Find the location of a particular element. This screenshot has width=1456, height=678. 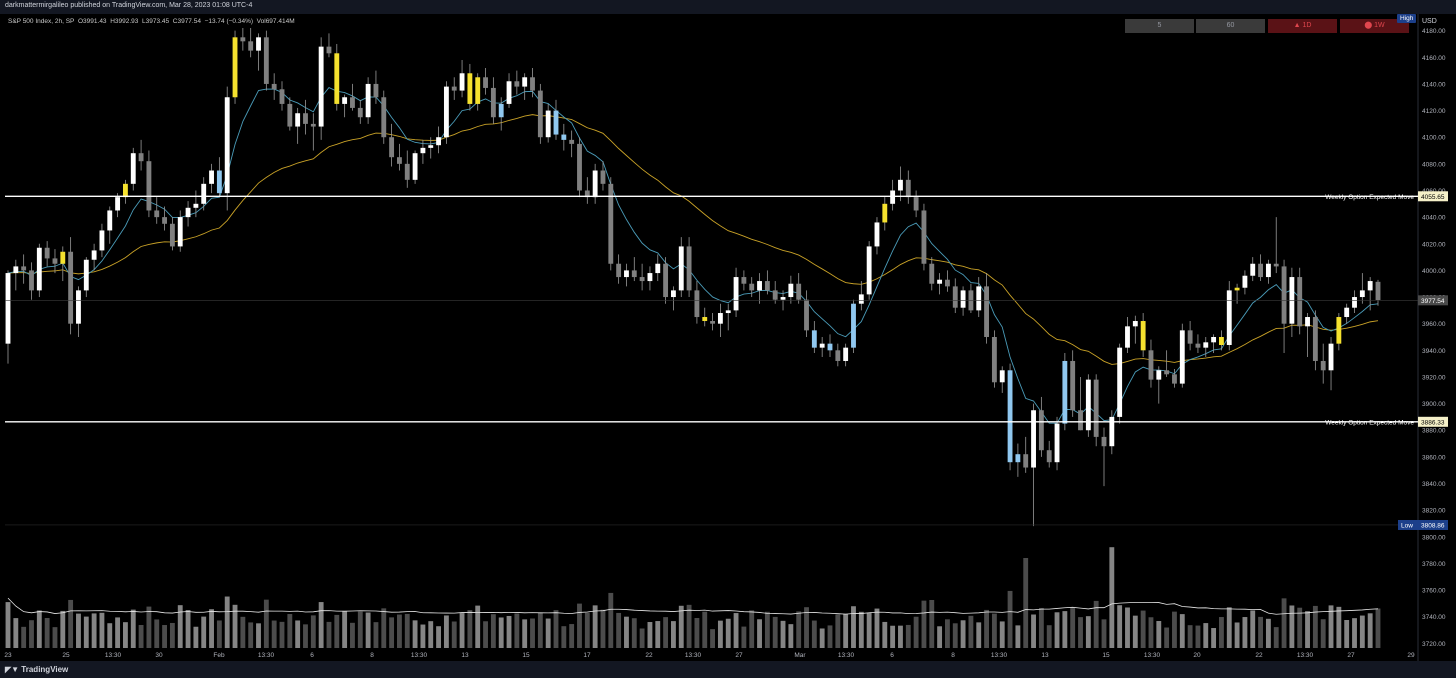

legend-volume: Vol697.414M is located at coordinates (275, 21).